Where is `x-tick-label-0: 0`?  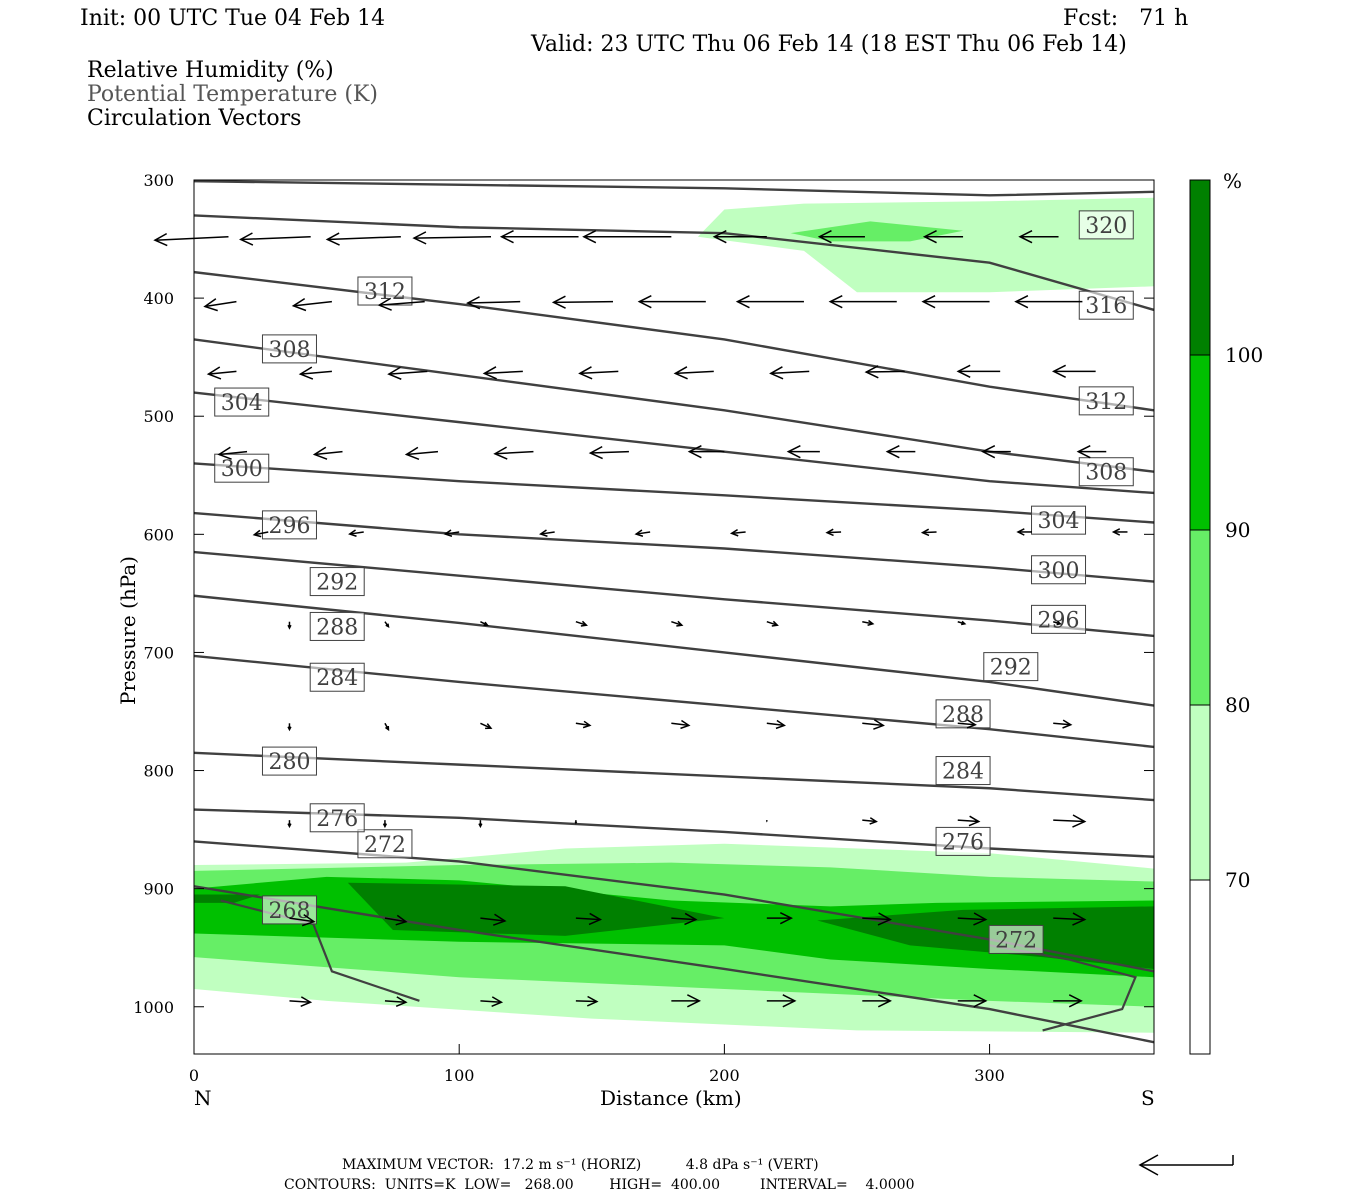
x-tick-label-0: 0 is located at coordinates (194, 1075).